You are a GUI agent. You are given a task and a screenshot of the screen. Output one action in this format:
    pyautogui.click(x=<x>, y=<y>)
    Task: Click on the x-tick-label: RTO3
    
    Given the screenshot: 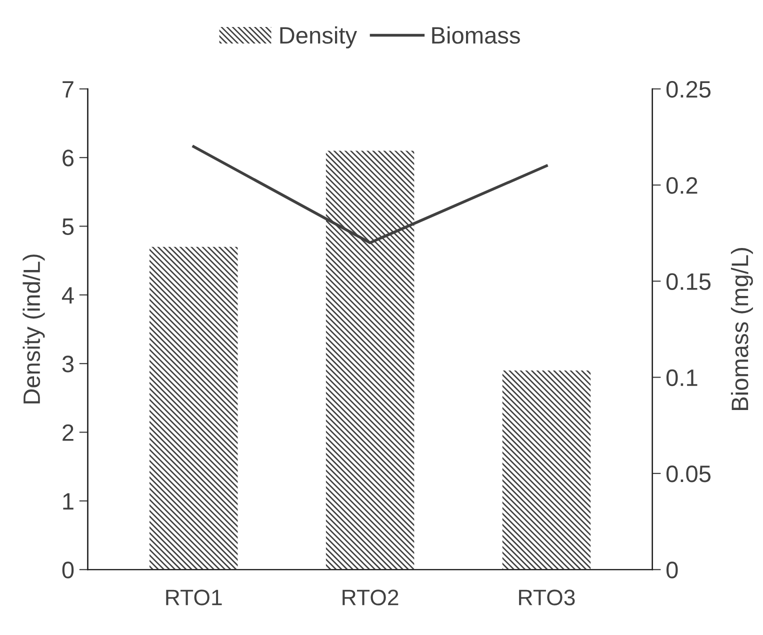 What is the action you would take?
    pyautogui.click(x=547, y=598)
    